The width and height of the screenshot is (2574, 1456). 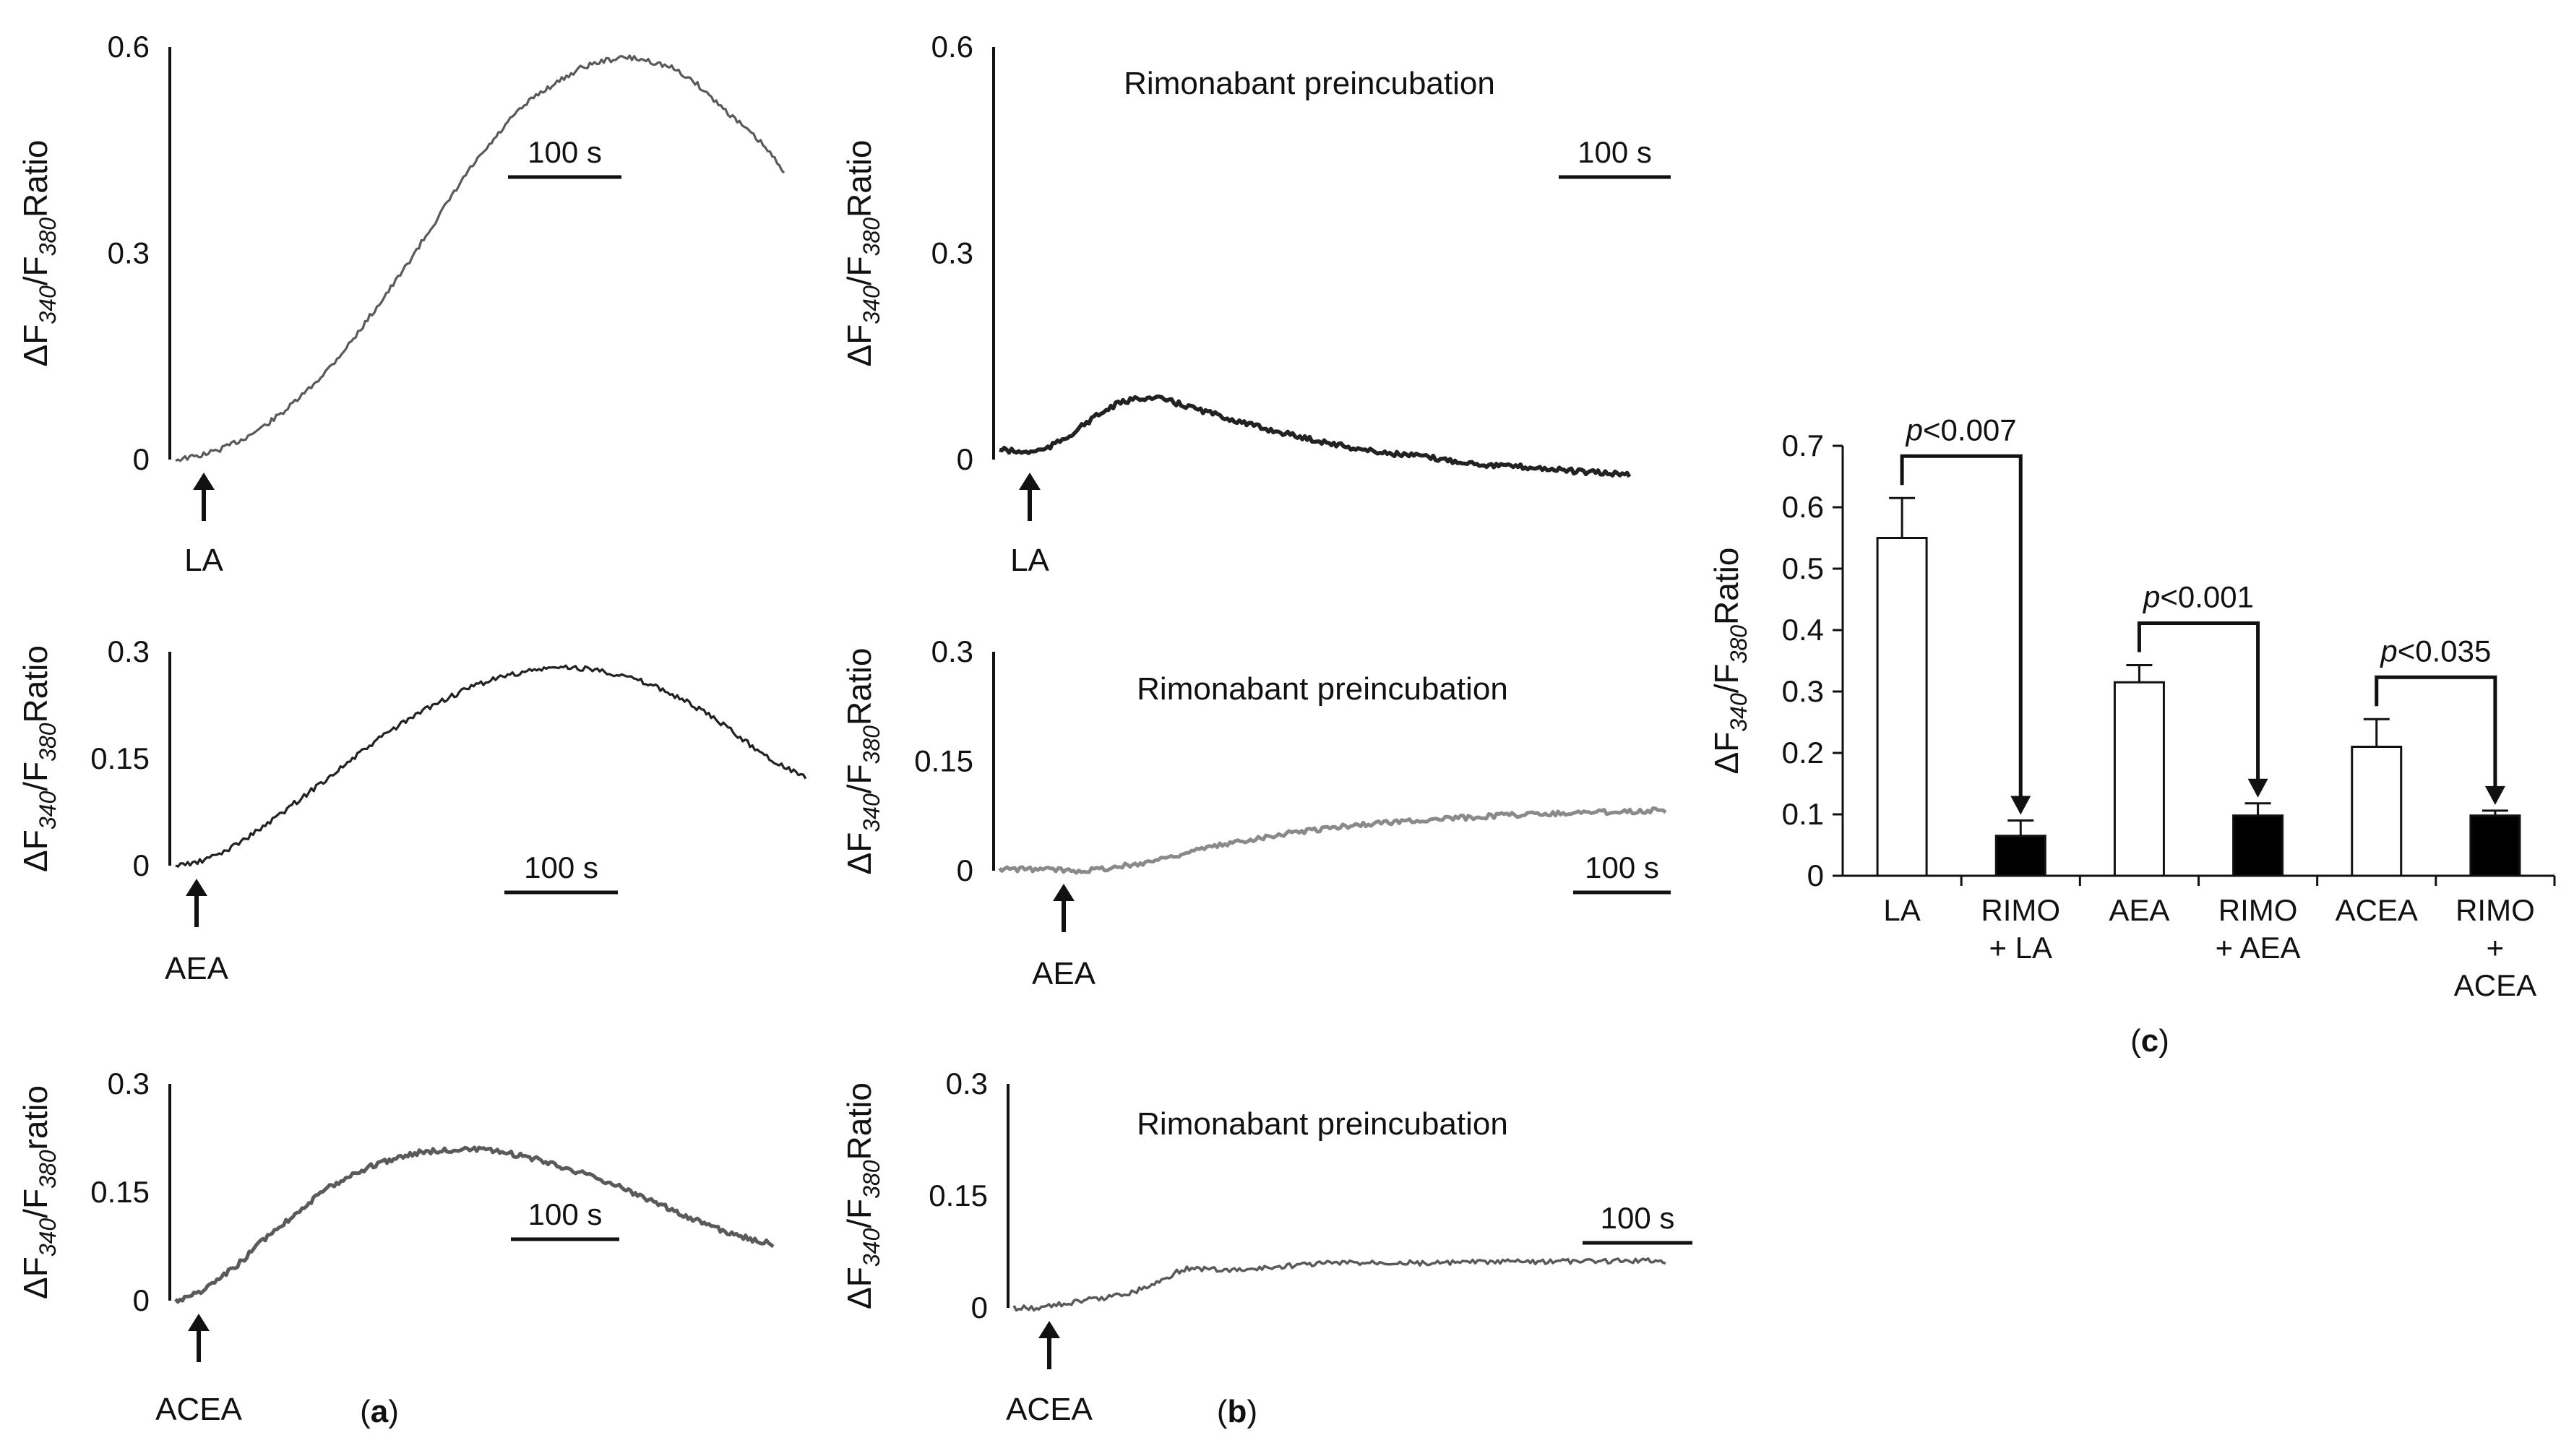 What do you see at coordinates (204, 560) in the screenshot?
I see `stimulus-label: LA` at bounding box center [204, 560].